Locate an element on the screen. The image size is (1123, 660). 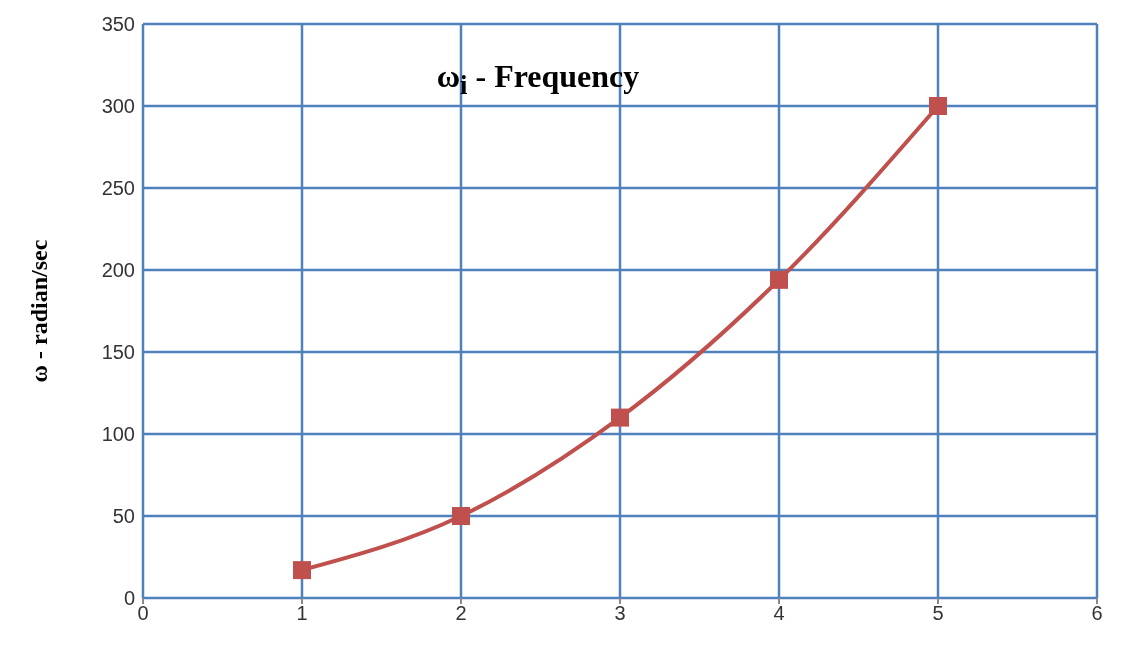
x-tick-label: 4 is located at coordinates (779, 613).